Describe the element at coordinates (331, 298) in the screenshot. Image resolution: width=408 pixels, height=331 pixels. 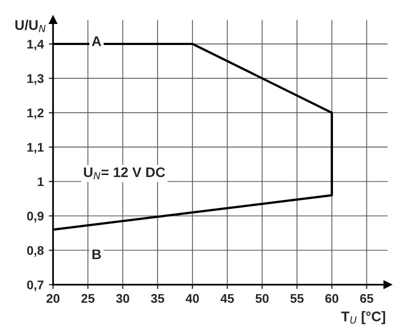
I see `x-tick-label: 60` at that location.